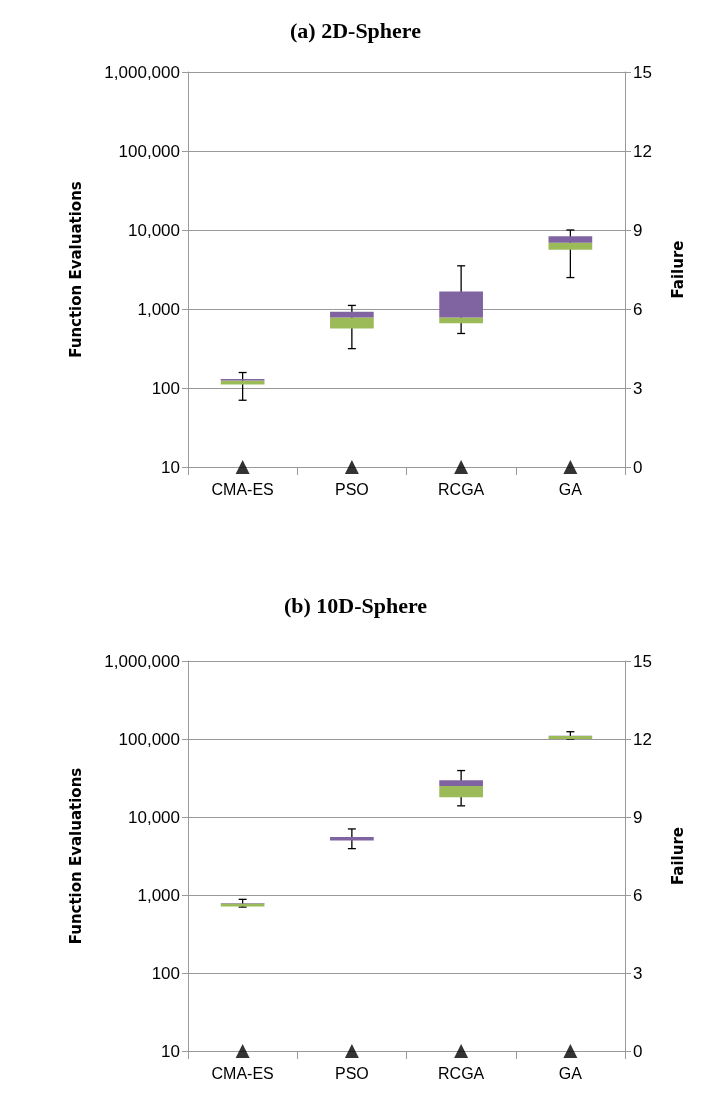 This screenshot has width=711, height=1107. What do you see at coordinates (355, 605) in the screenshot?
I see `chart-title: (b) 10D-Sphere` at bounding box center [355, 605].